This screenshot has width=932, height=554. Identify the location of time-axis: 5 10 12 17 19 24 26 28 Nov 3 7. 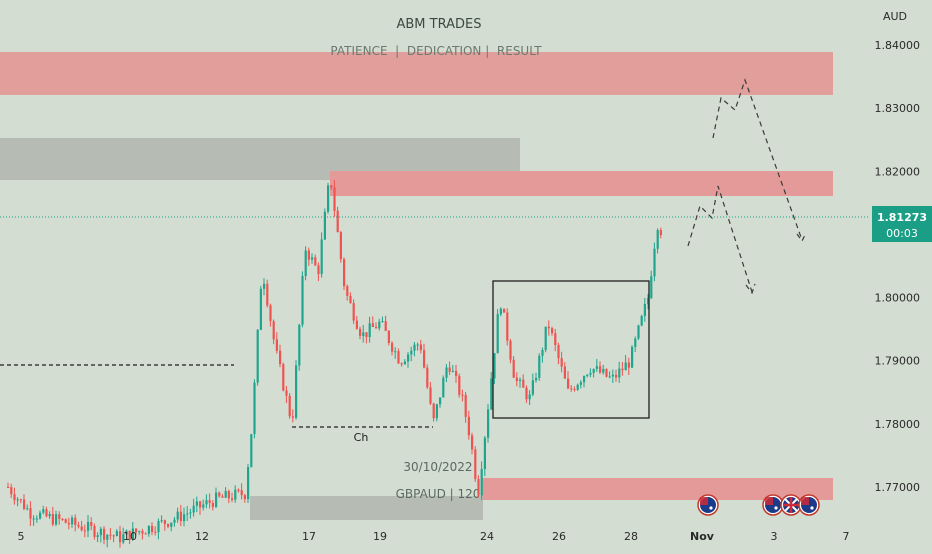
(434, 536).